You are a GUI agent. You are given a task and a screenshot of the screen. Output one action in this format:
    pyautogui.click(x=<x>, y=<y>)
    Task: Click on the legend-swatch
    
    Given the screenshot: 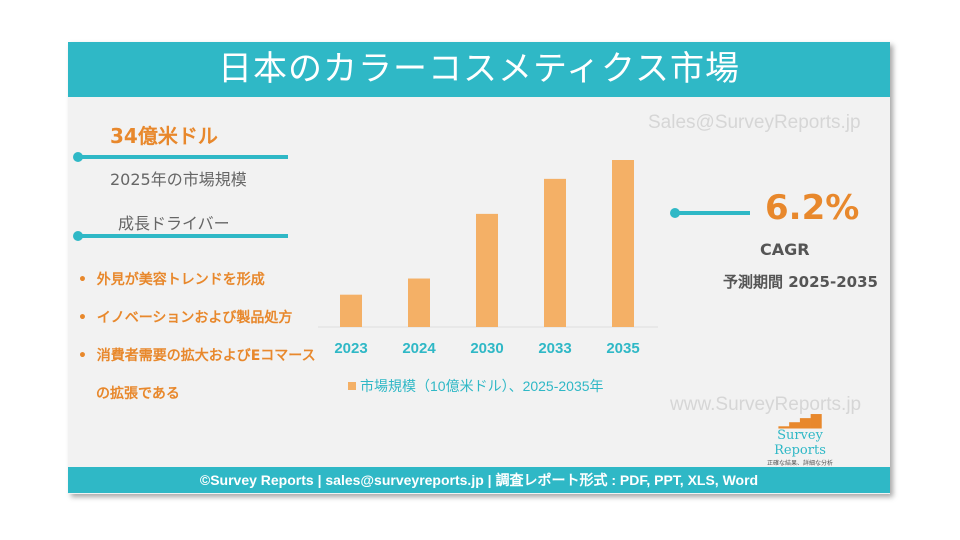 What is the action you would take?
    pyautogui.click(x=352, y=386)
    